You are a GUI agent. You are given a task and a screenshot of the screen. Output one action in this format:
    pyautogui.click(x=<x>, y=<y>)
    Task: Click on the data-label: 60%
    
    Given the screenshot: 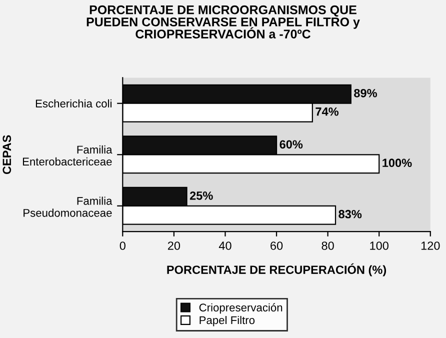 What is the action you would take?
    pyautogui.click(x=291, y=144)
    